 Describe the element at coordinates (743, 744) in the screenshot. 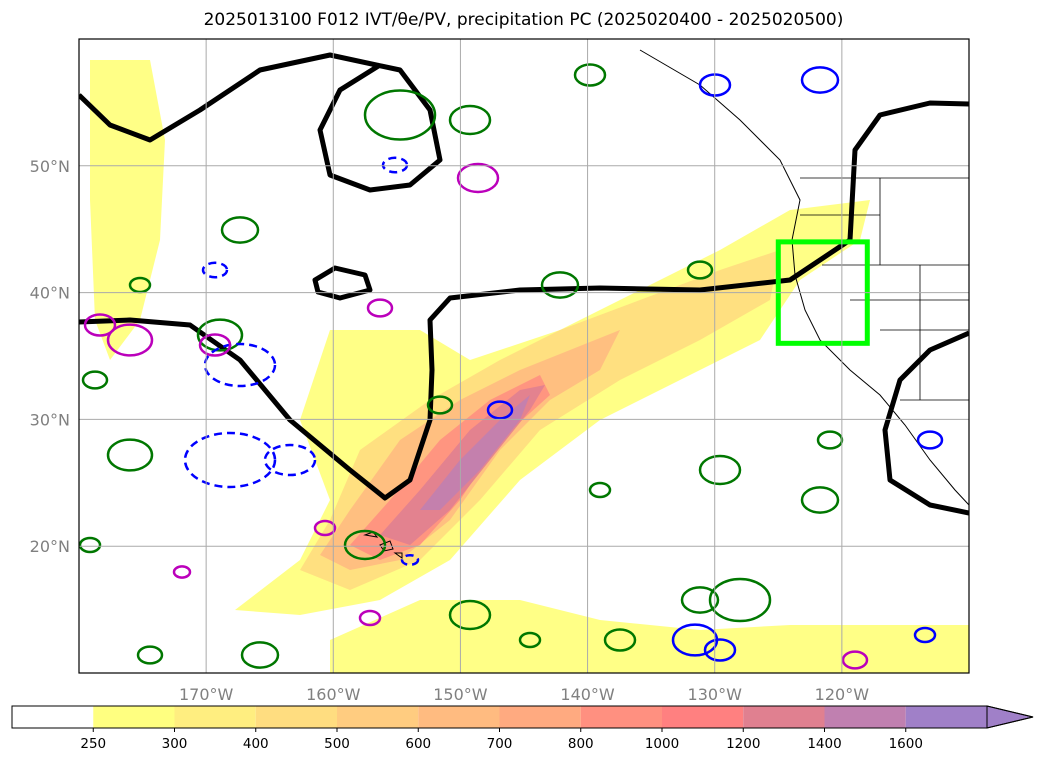

I see `colorbar-tick-label: 1200` at that location.